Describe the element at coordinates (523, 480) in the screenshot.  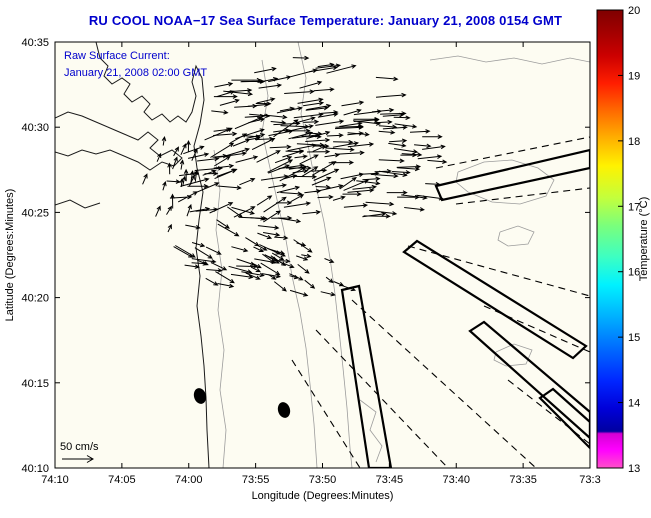
I see `x-tick-label: 73:35` at that location.